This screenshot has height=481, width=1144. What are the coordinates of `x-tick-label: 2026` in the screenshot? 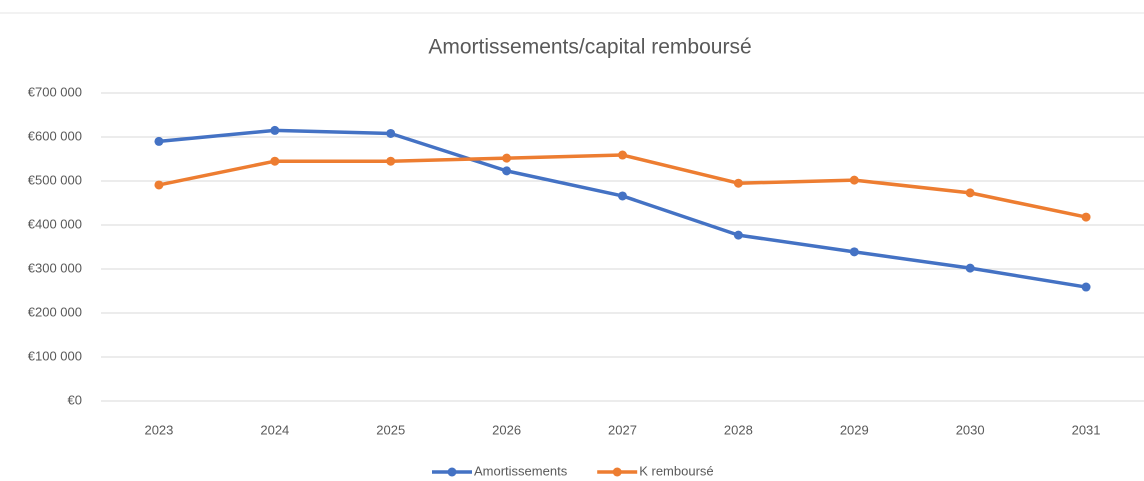 It's located at (506, 429).